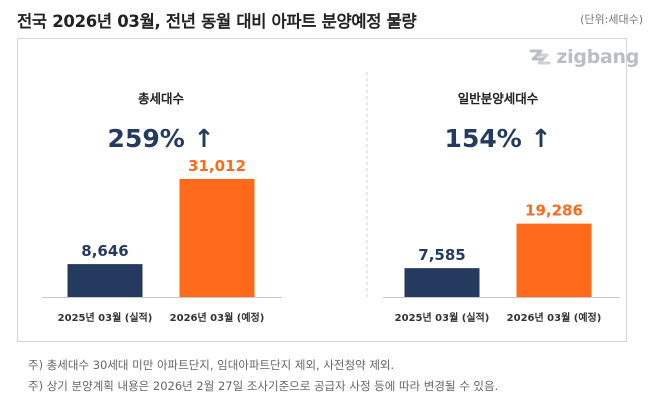 The width and height of the screenshot is (655, 406). What do you see at coordinates (442, 317) in the screenshot?
I see `chart-2-category-label-1: 2025년 03월 (실적)` at bounding box center [442, 317].